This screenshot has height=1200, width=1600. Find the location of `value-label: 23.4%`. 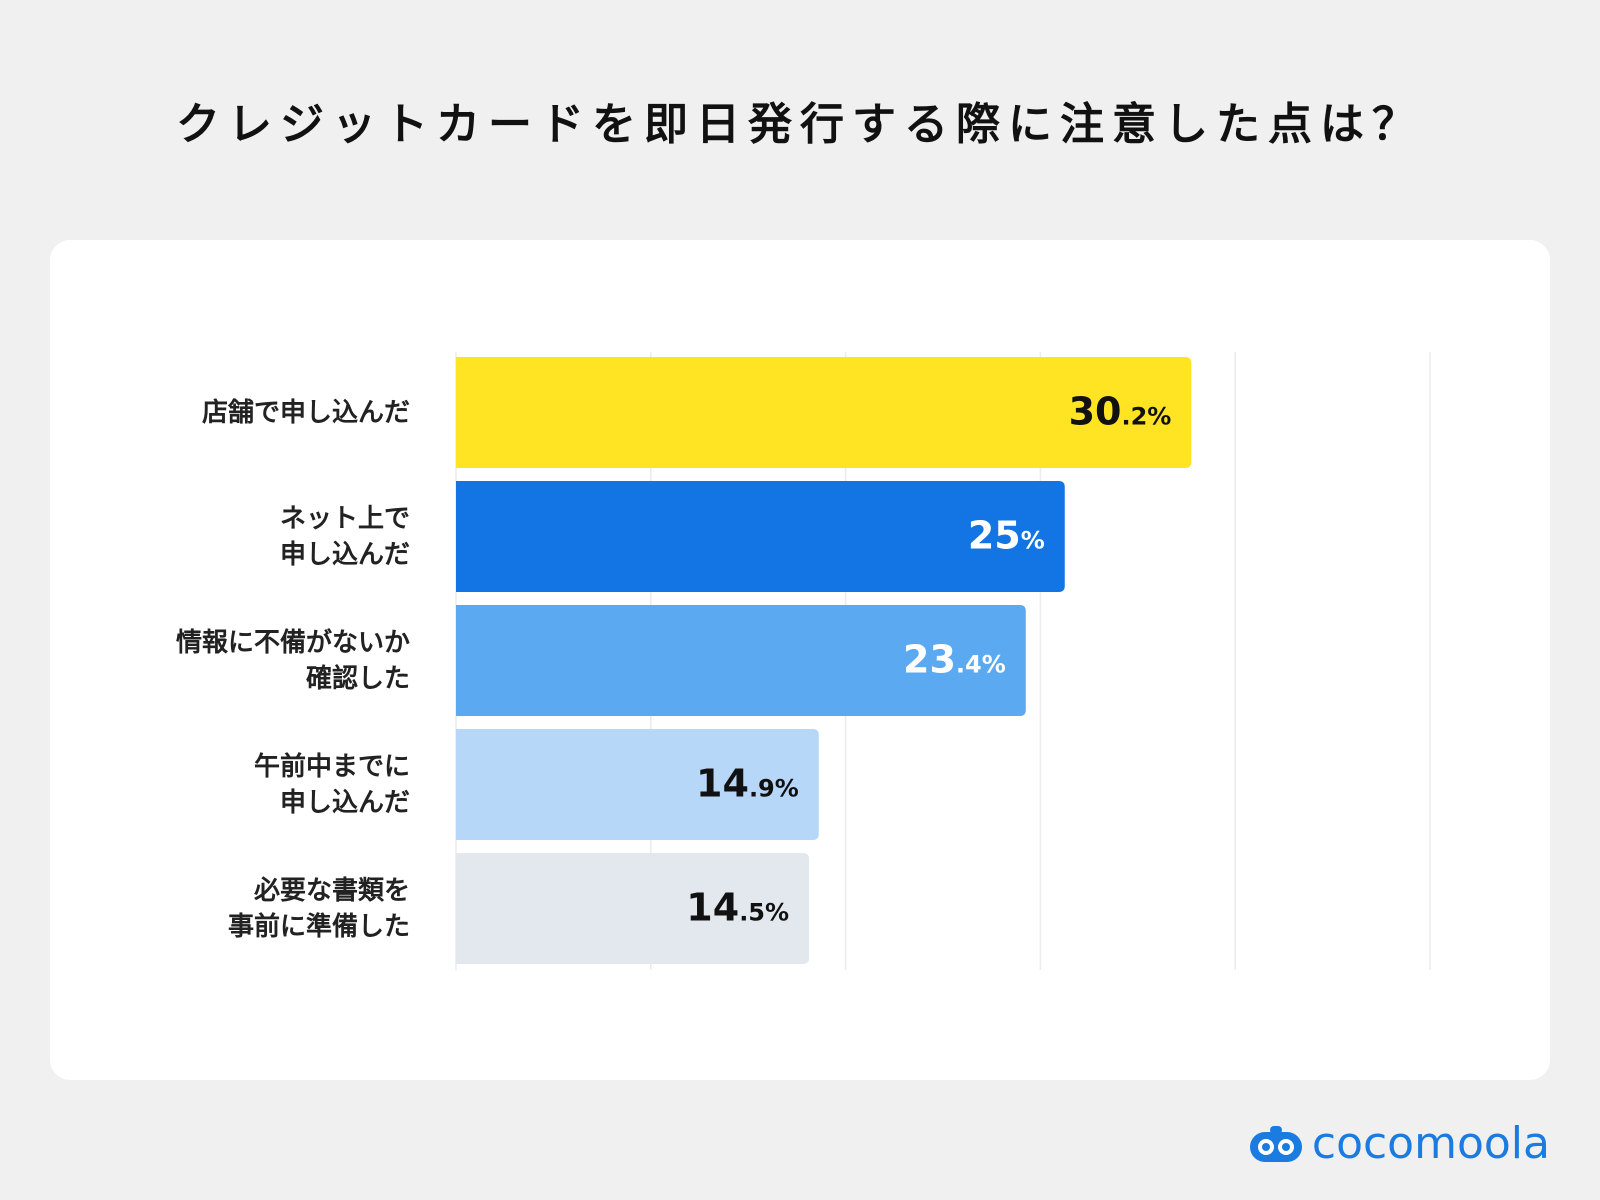

value-label: 23.4% is located at coordinates (954, 660).